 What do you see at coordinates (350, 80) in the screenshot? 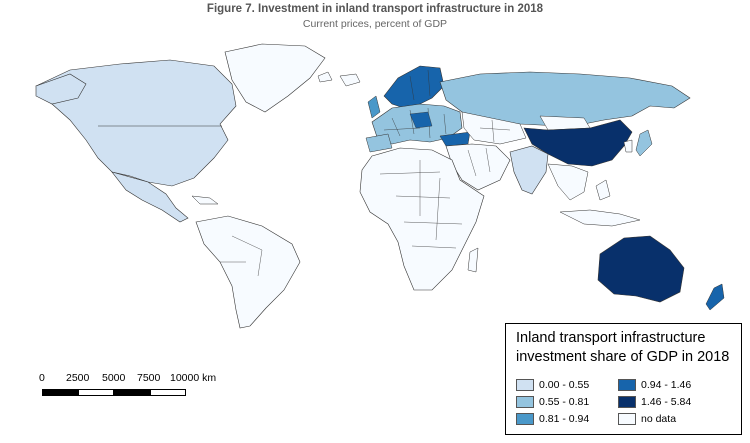
I see `region-iceland` at bounding box center [350, 80].